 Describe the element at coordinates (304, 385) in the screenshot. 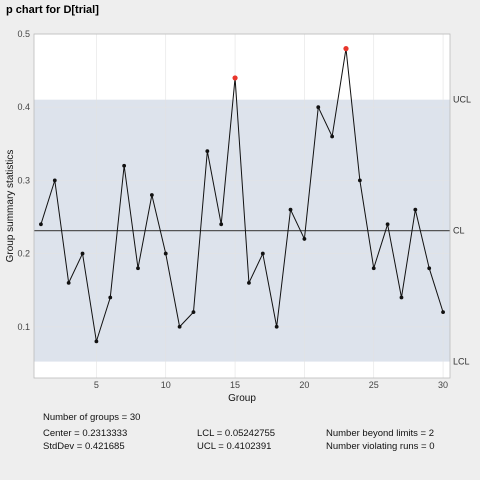

I see `x-tick-label: 20` at that location.